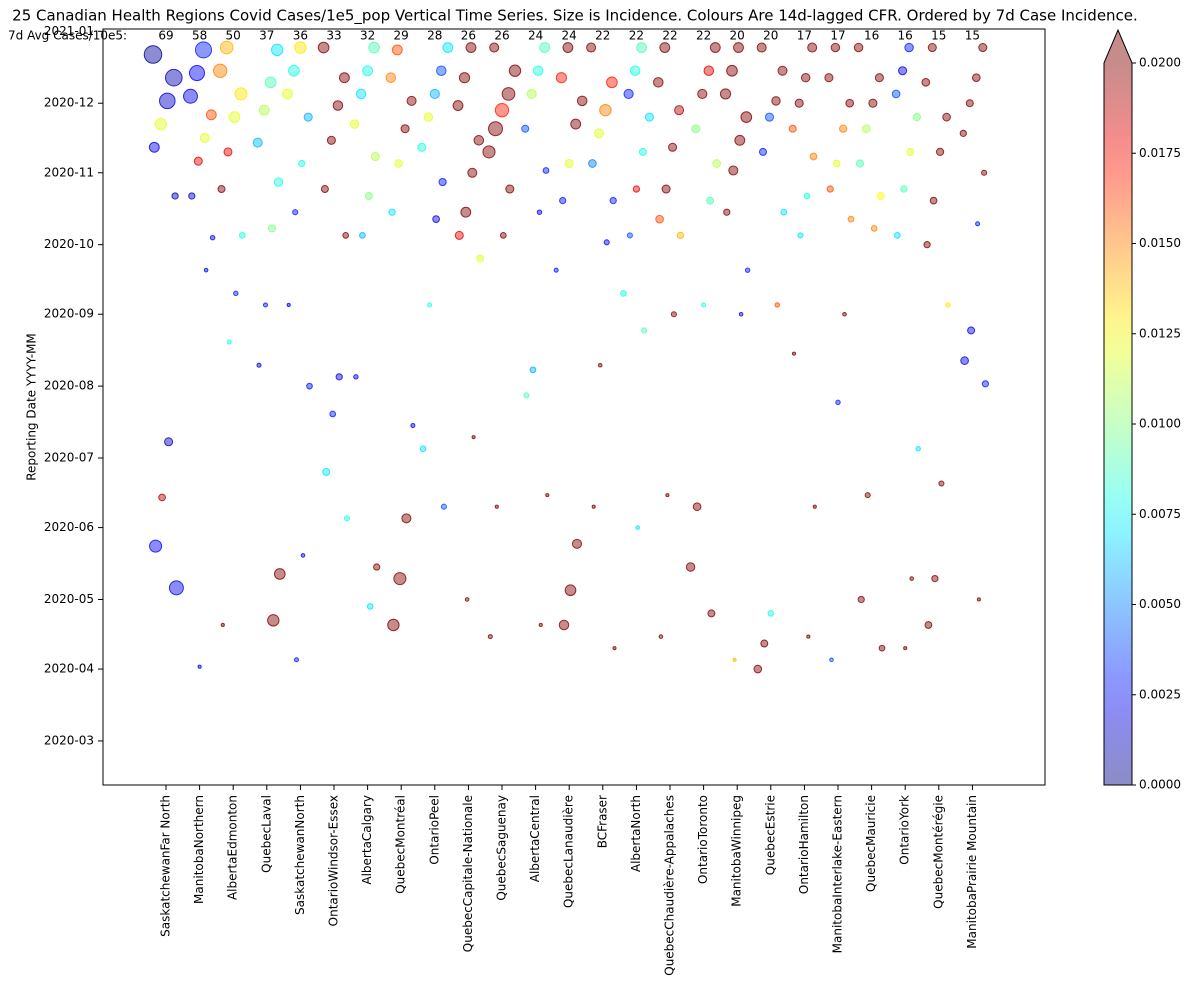 This screenshot has height=993, width=1200. What do you see at coordinates (434, 830) in the screenshot?
I see `x-tick-label: OntarioPeel` at bounding box center [434, 830].